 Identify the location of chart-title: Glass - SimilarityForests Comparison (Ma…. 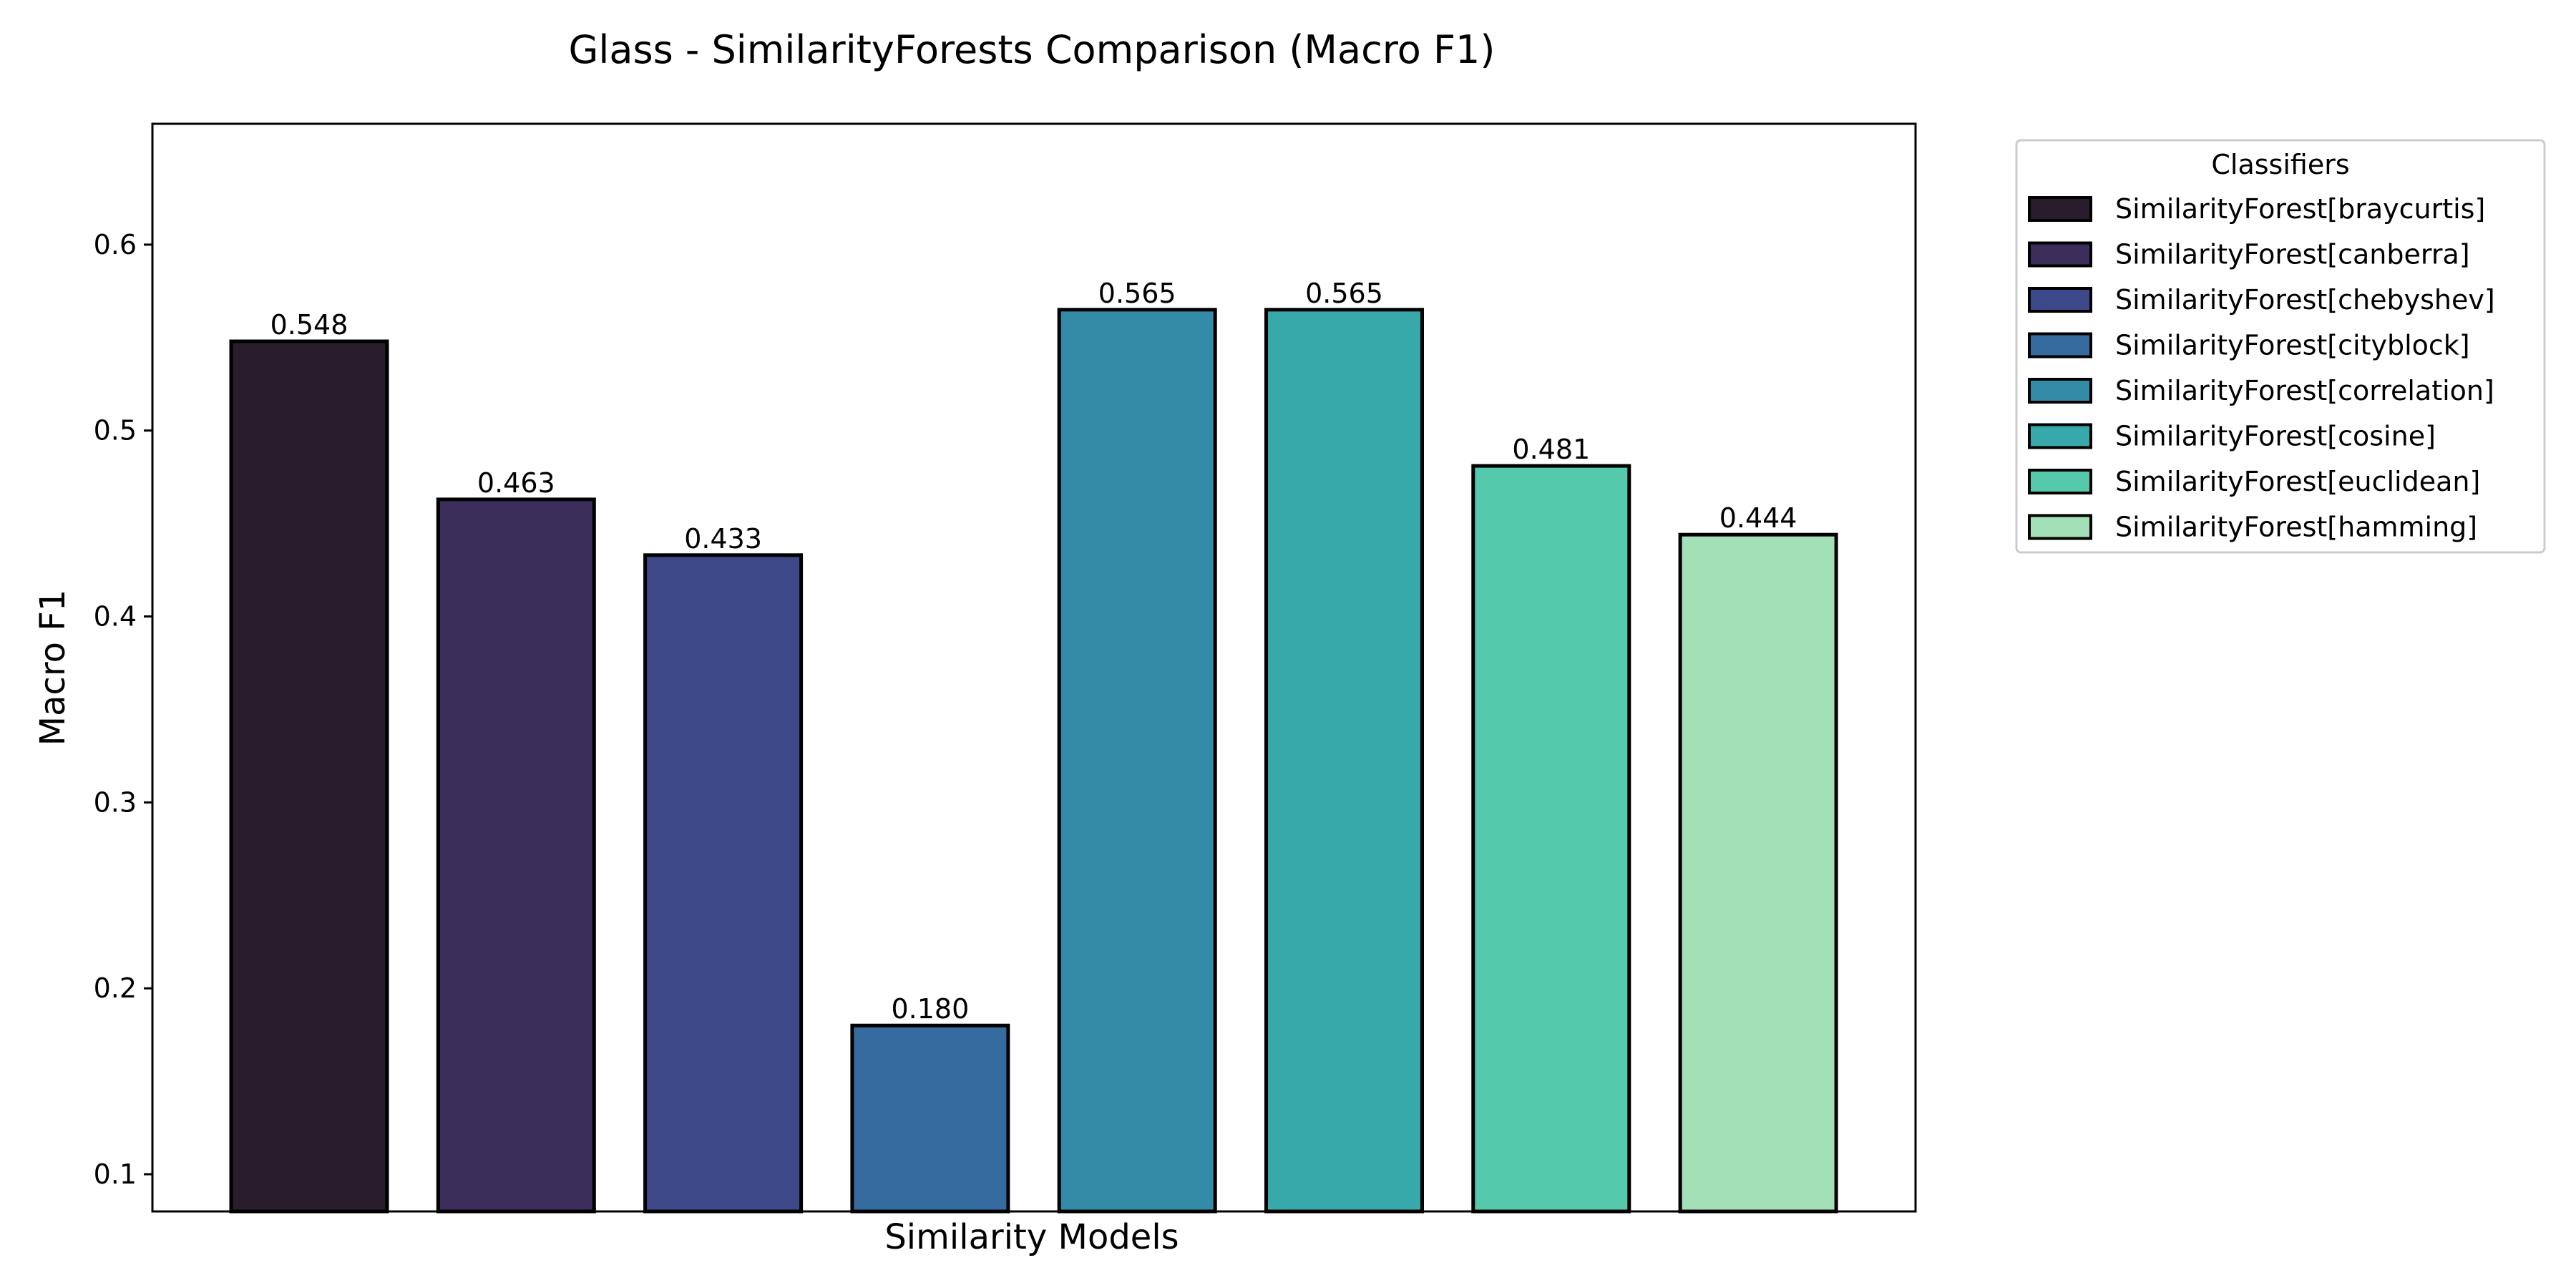
(1032, 49).